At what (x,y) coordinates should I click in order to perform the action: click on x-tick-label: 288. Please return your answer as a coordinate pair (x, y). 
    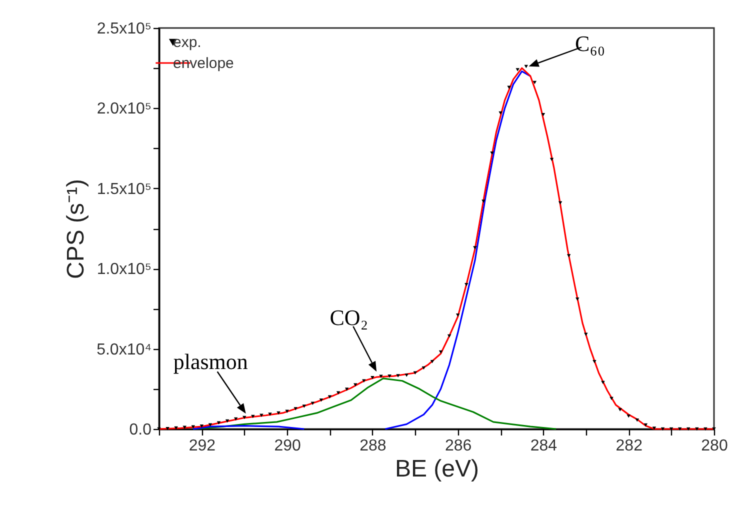
    Looking at the image, I should click on (373, 446).